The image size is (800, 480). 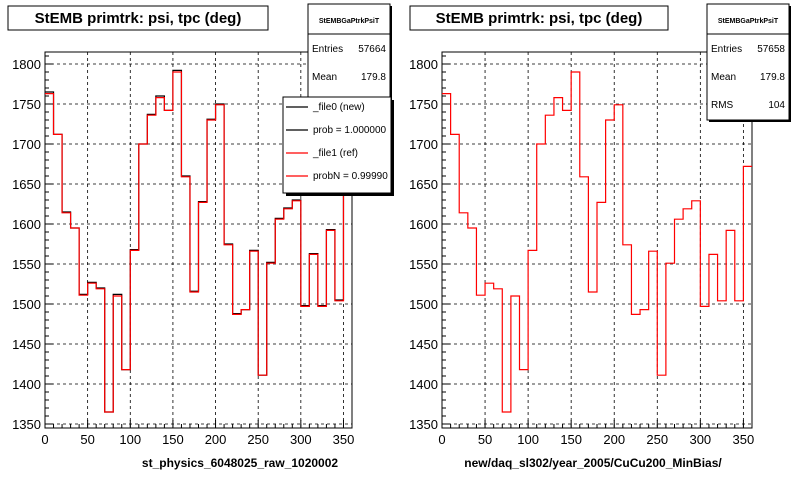 I want to click on legend-entry: _file0 (new), so click(x=338, y=107).